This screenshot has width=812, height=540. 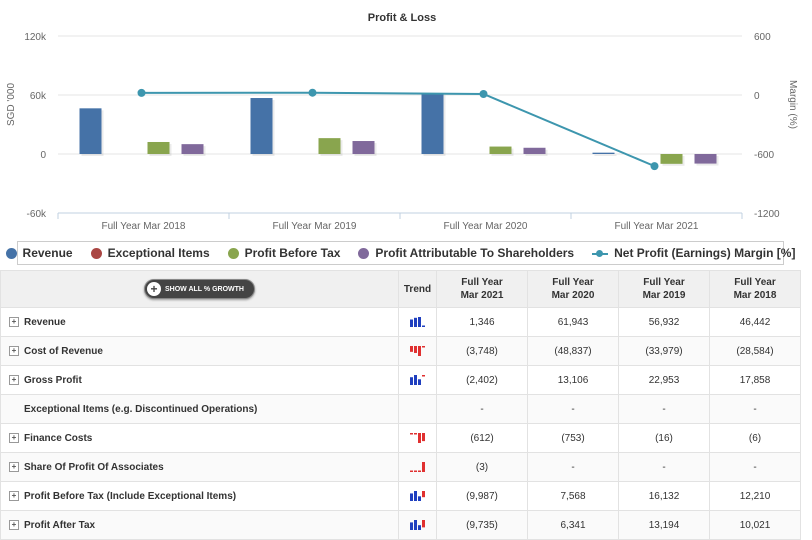 What do you see at coordinates (400, 380) in the screenshot?
I see `table-row: + Gross Profit (2,402) 13,106 22,953 17,858` at bounding box center [400, 380].